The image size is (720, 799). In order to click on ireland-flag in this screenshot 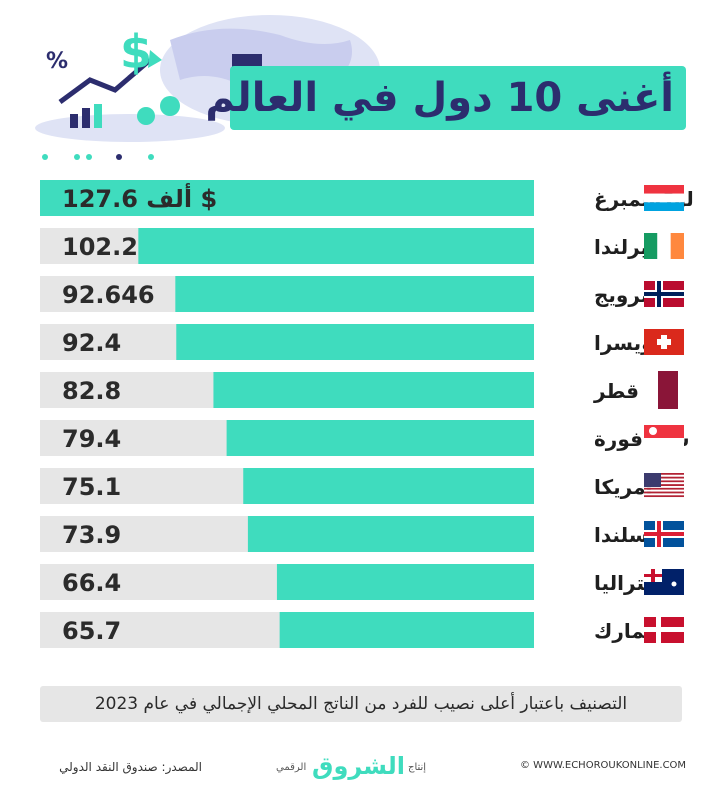, I will do `click(664, 246)`.